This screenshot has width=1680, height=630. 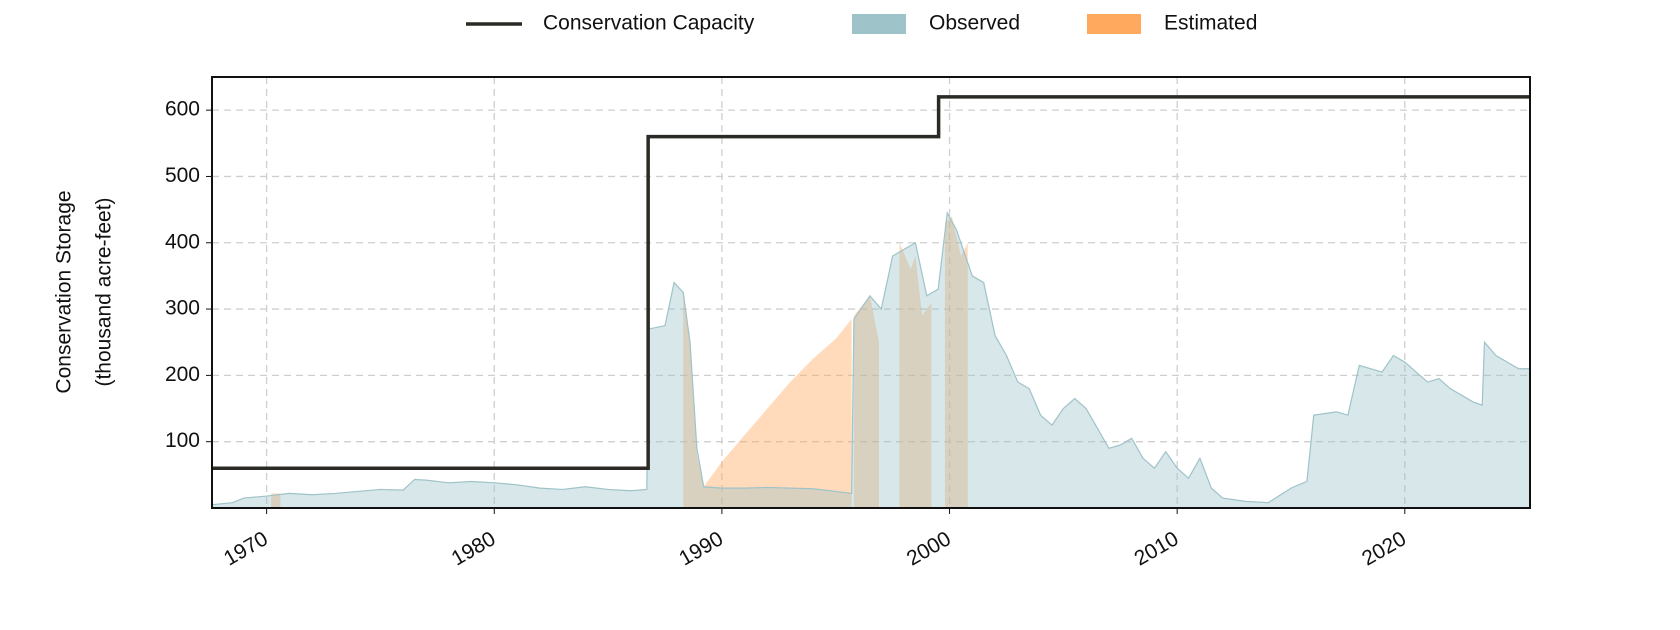 What do you see at coordinates (474, 548) in the screenshot?
I see `x-tick-label: 1980` at bounding box center [474, 548].